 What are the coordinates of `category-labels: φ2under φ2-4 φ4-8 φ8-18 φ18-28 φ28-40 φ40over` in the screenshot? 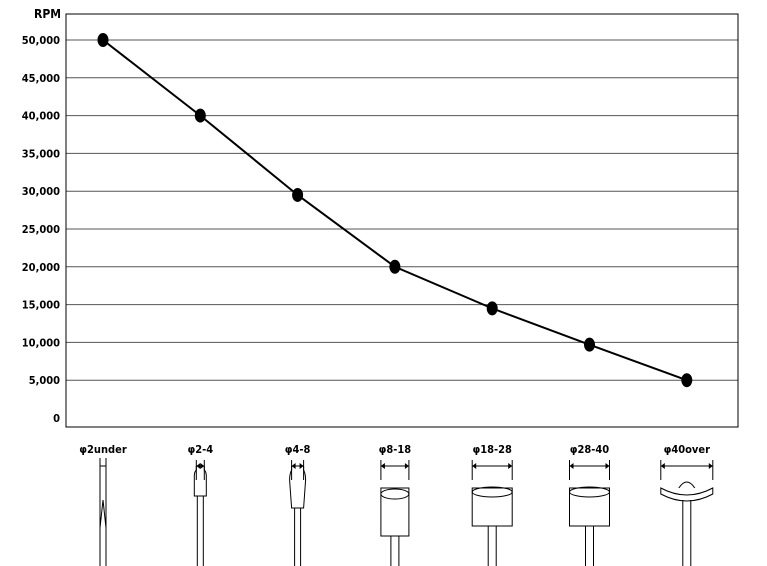 It's located at (394, 449).